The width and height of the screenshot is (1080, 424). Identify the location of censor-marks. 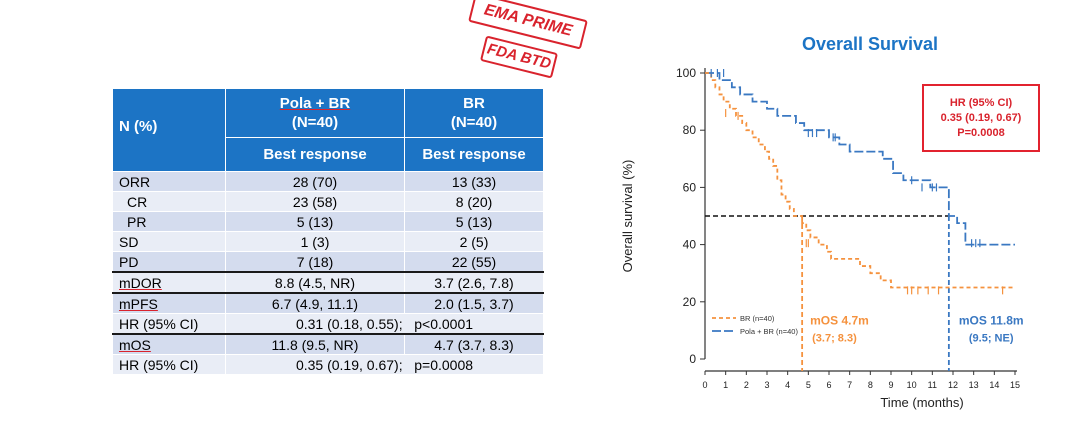
(857, 182).